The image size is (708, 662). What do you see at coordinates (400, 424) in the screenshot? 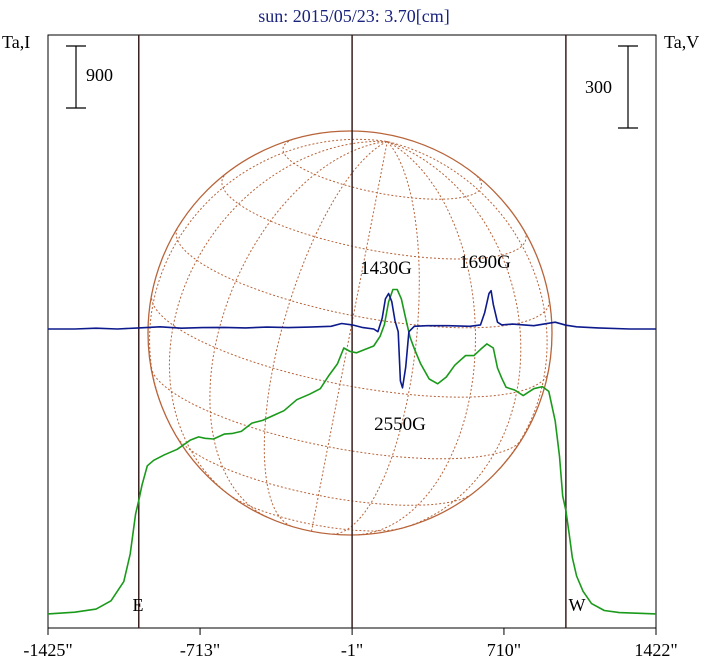
I see `annotation-2550g: 2550G` at bounding box center [400, 424].